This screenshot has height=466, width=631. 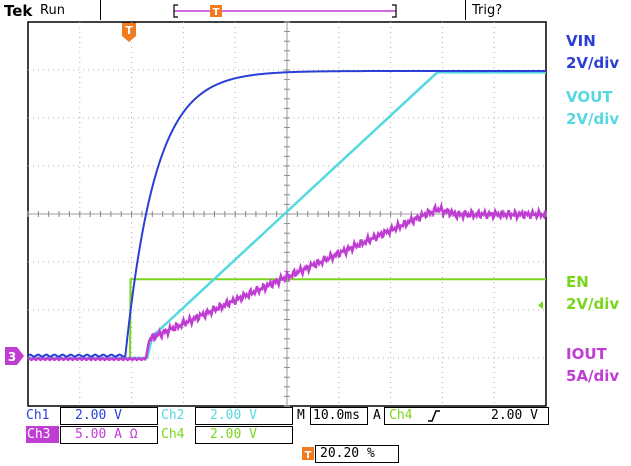 I want to click on trigger-position-icon: T, so click(x=308, y=453).